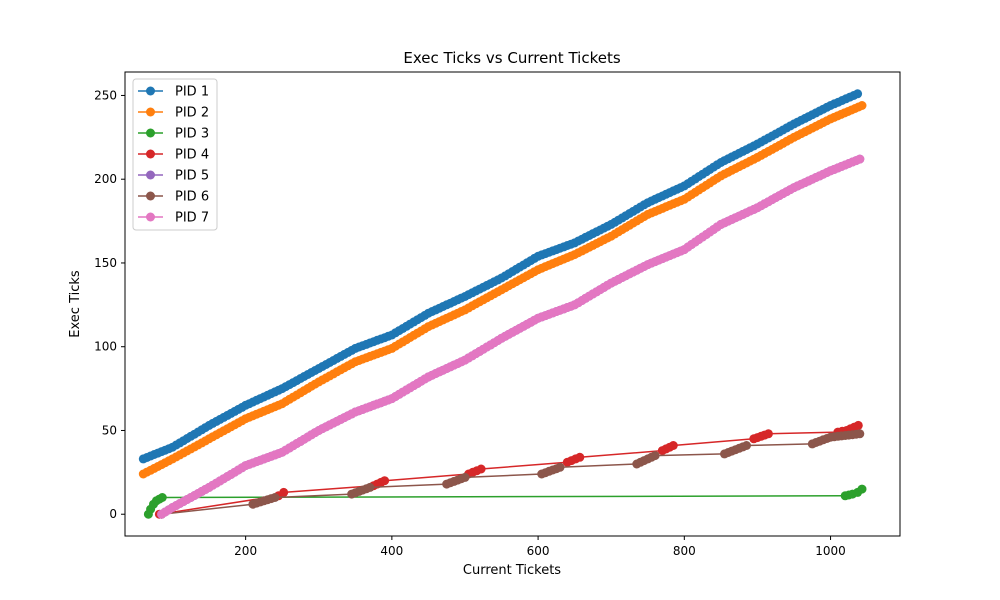 This screenshot has width=1000, height=600. Describe the element at coordinates (105, 347) in the screenshot. I see `y-tick-label: 100` at that location.